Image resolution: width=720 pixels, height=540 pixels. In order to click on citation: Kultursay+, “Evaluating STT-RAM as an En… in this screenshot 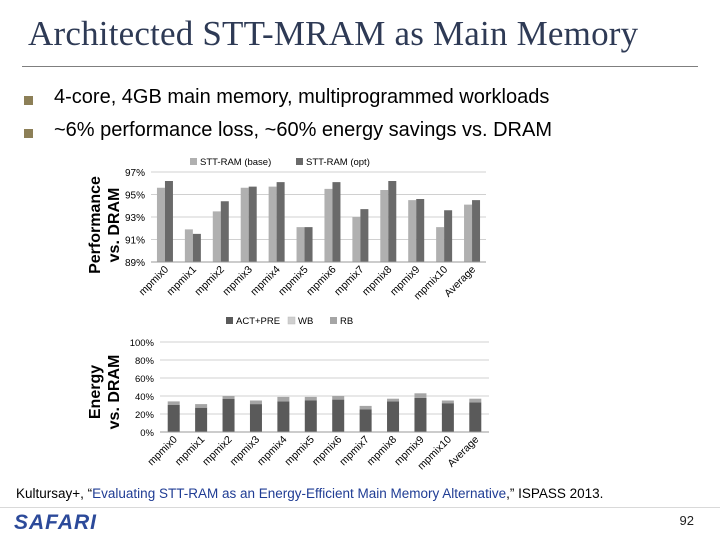, I will do `click(309, 493)`.